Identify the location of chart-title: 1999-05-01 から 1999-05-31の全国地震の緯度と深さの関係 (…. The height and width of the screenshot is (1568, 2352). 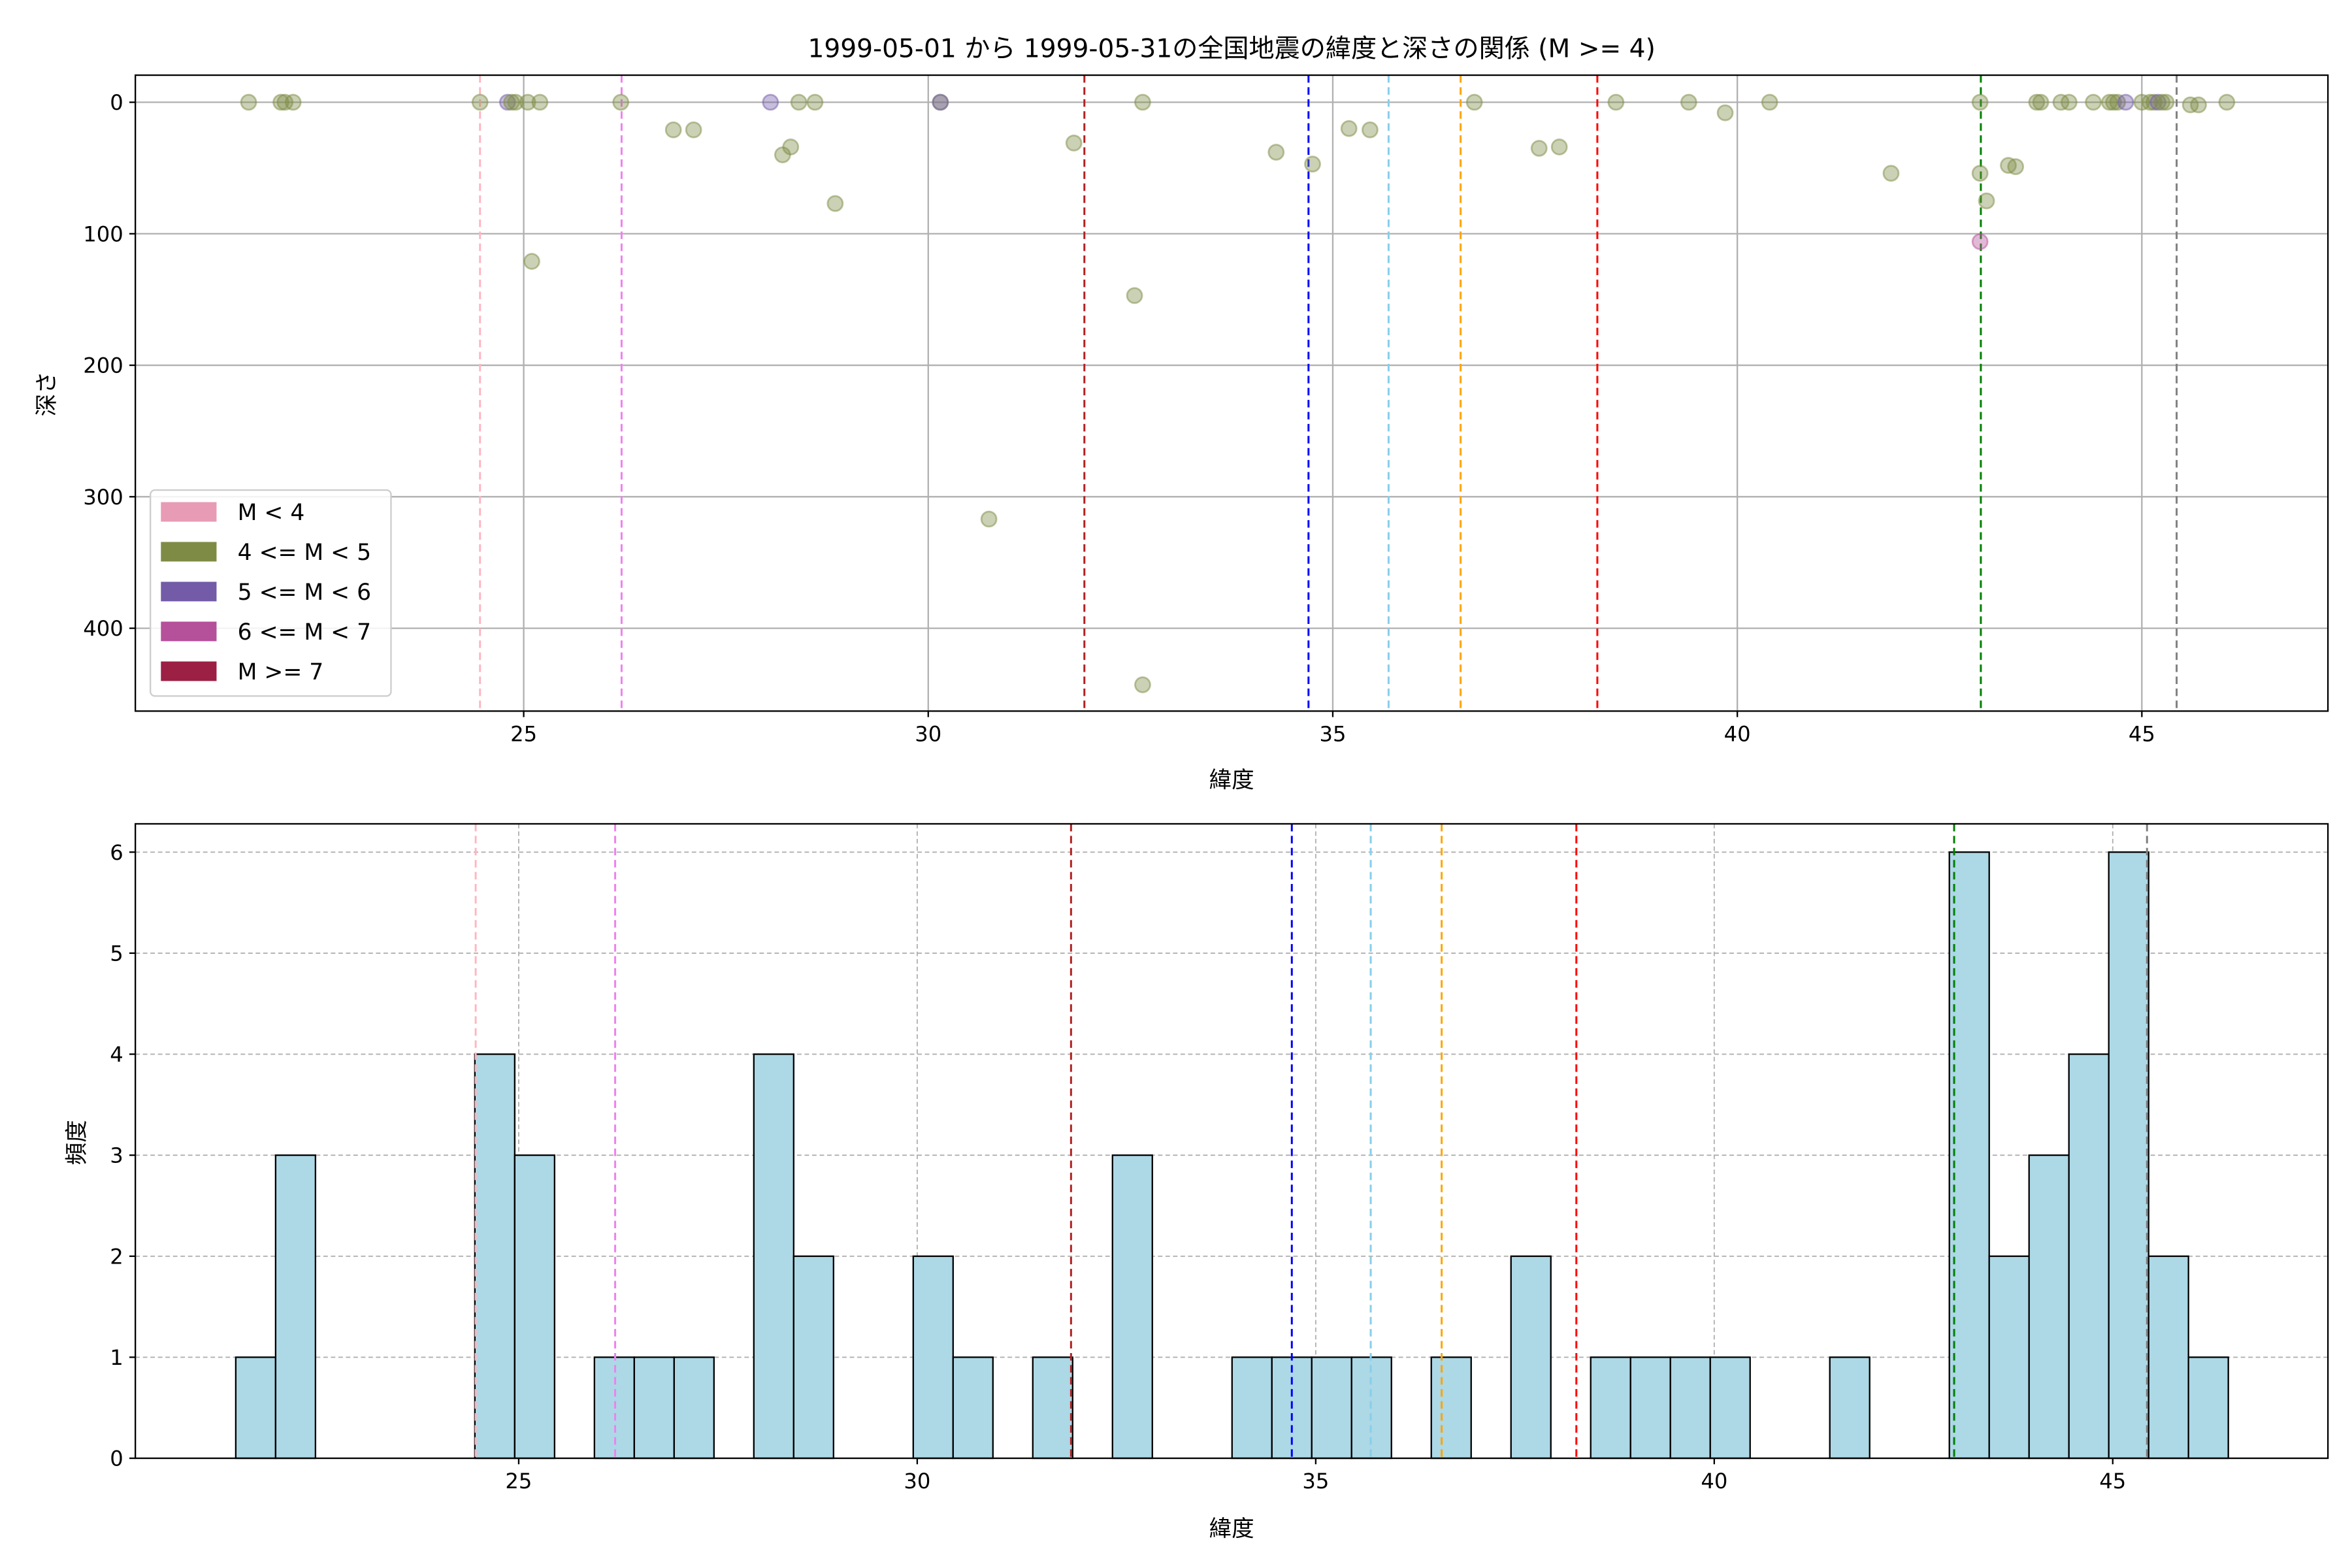
(1231, 48).